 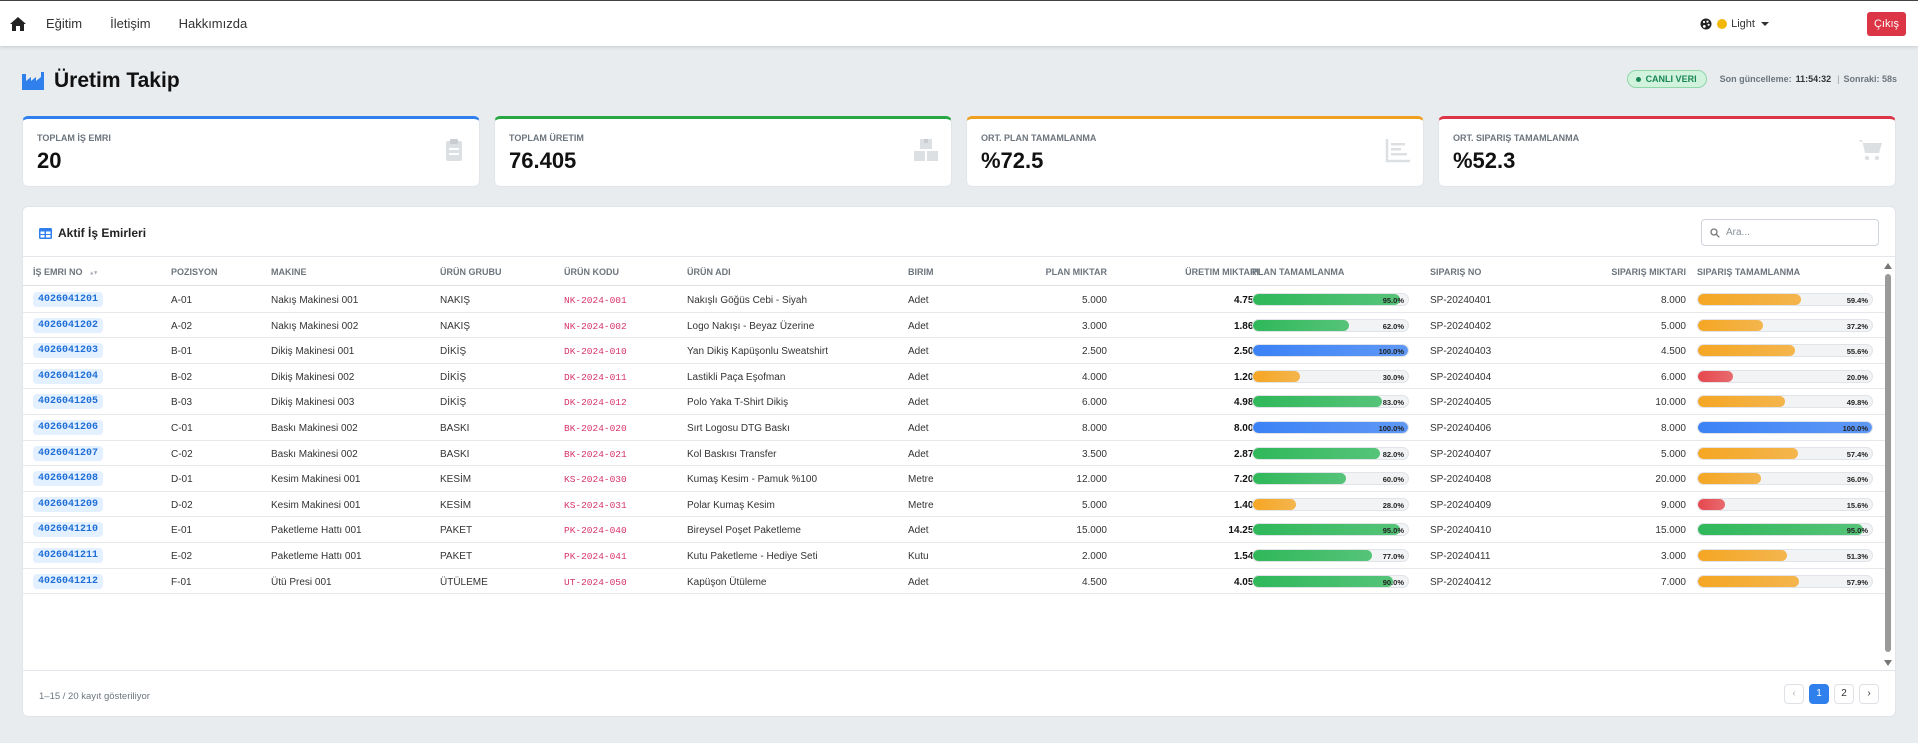 What do you see at coordinates (313, 403) in the screenshot?
I see `cell-machine: Dikiş Makinesi 003` at bounding box center [313, 403].